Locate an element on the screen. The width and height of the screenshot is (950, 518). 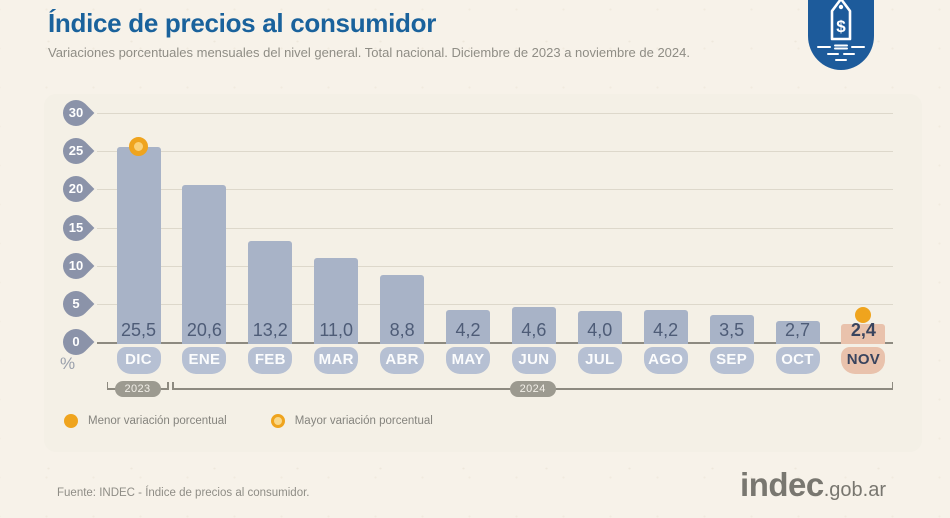
month-label-JUN: JUN is located at coordinates (533, 360).